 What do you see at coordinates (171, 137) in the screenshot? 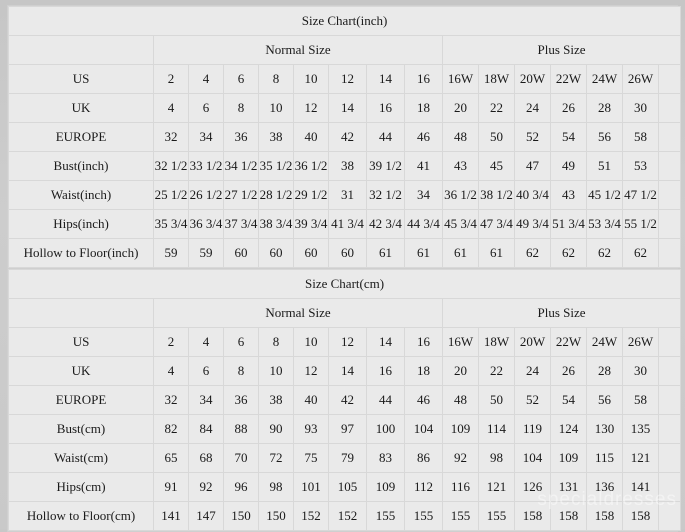
I see `cell: 32` at bounding box center [171, 137].